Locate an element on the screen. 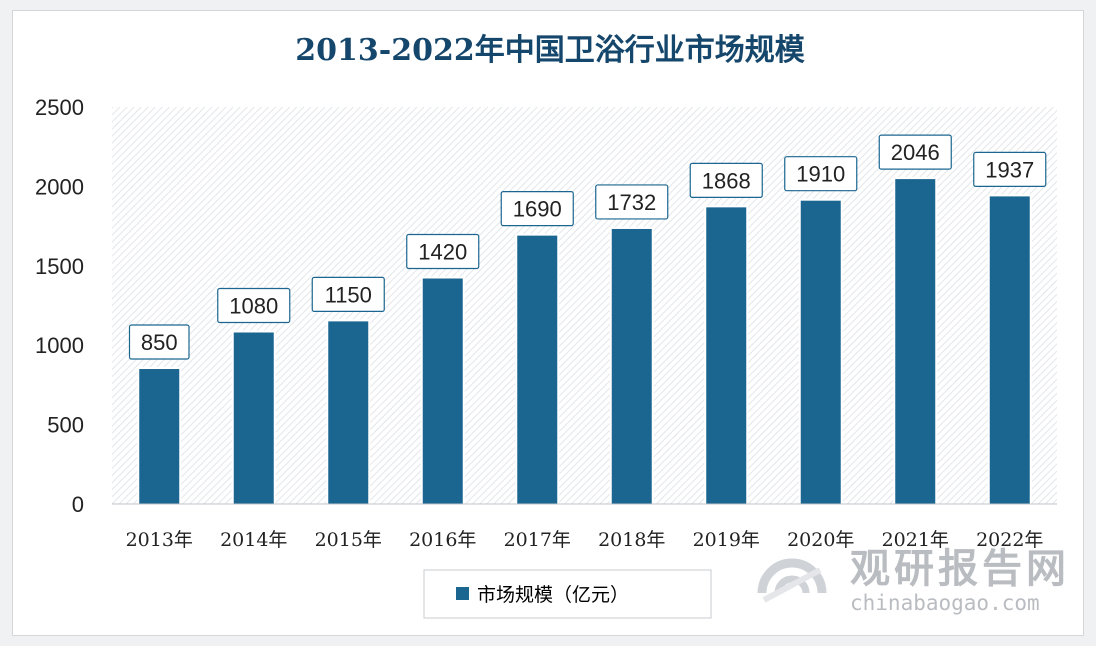 The image size is (1096, 646). x-tick-label: 2020年 is located at coordinates (820, 540).